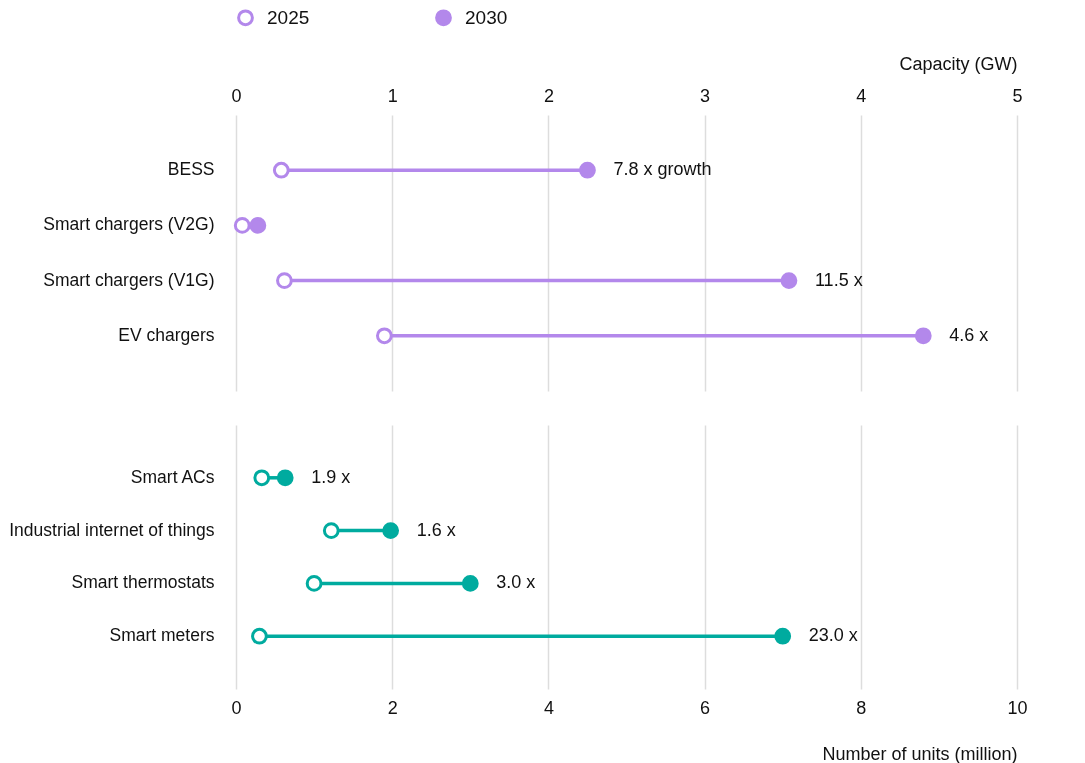 The width and height of the screenshot is (1085, 763). Describe the element at coordinates (838, 279) in the screenshot. I see `annotation: 11.5 x` at that location.